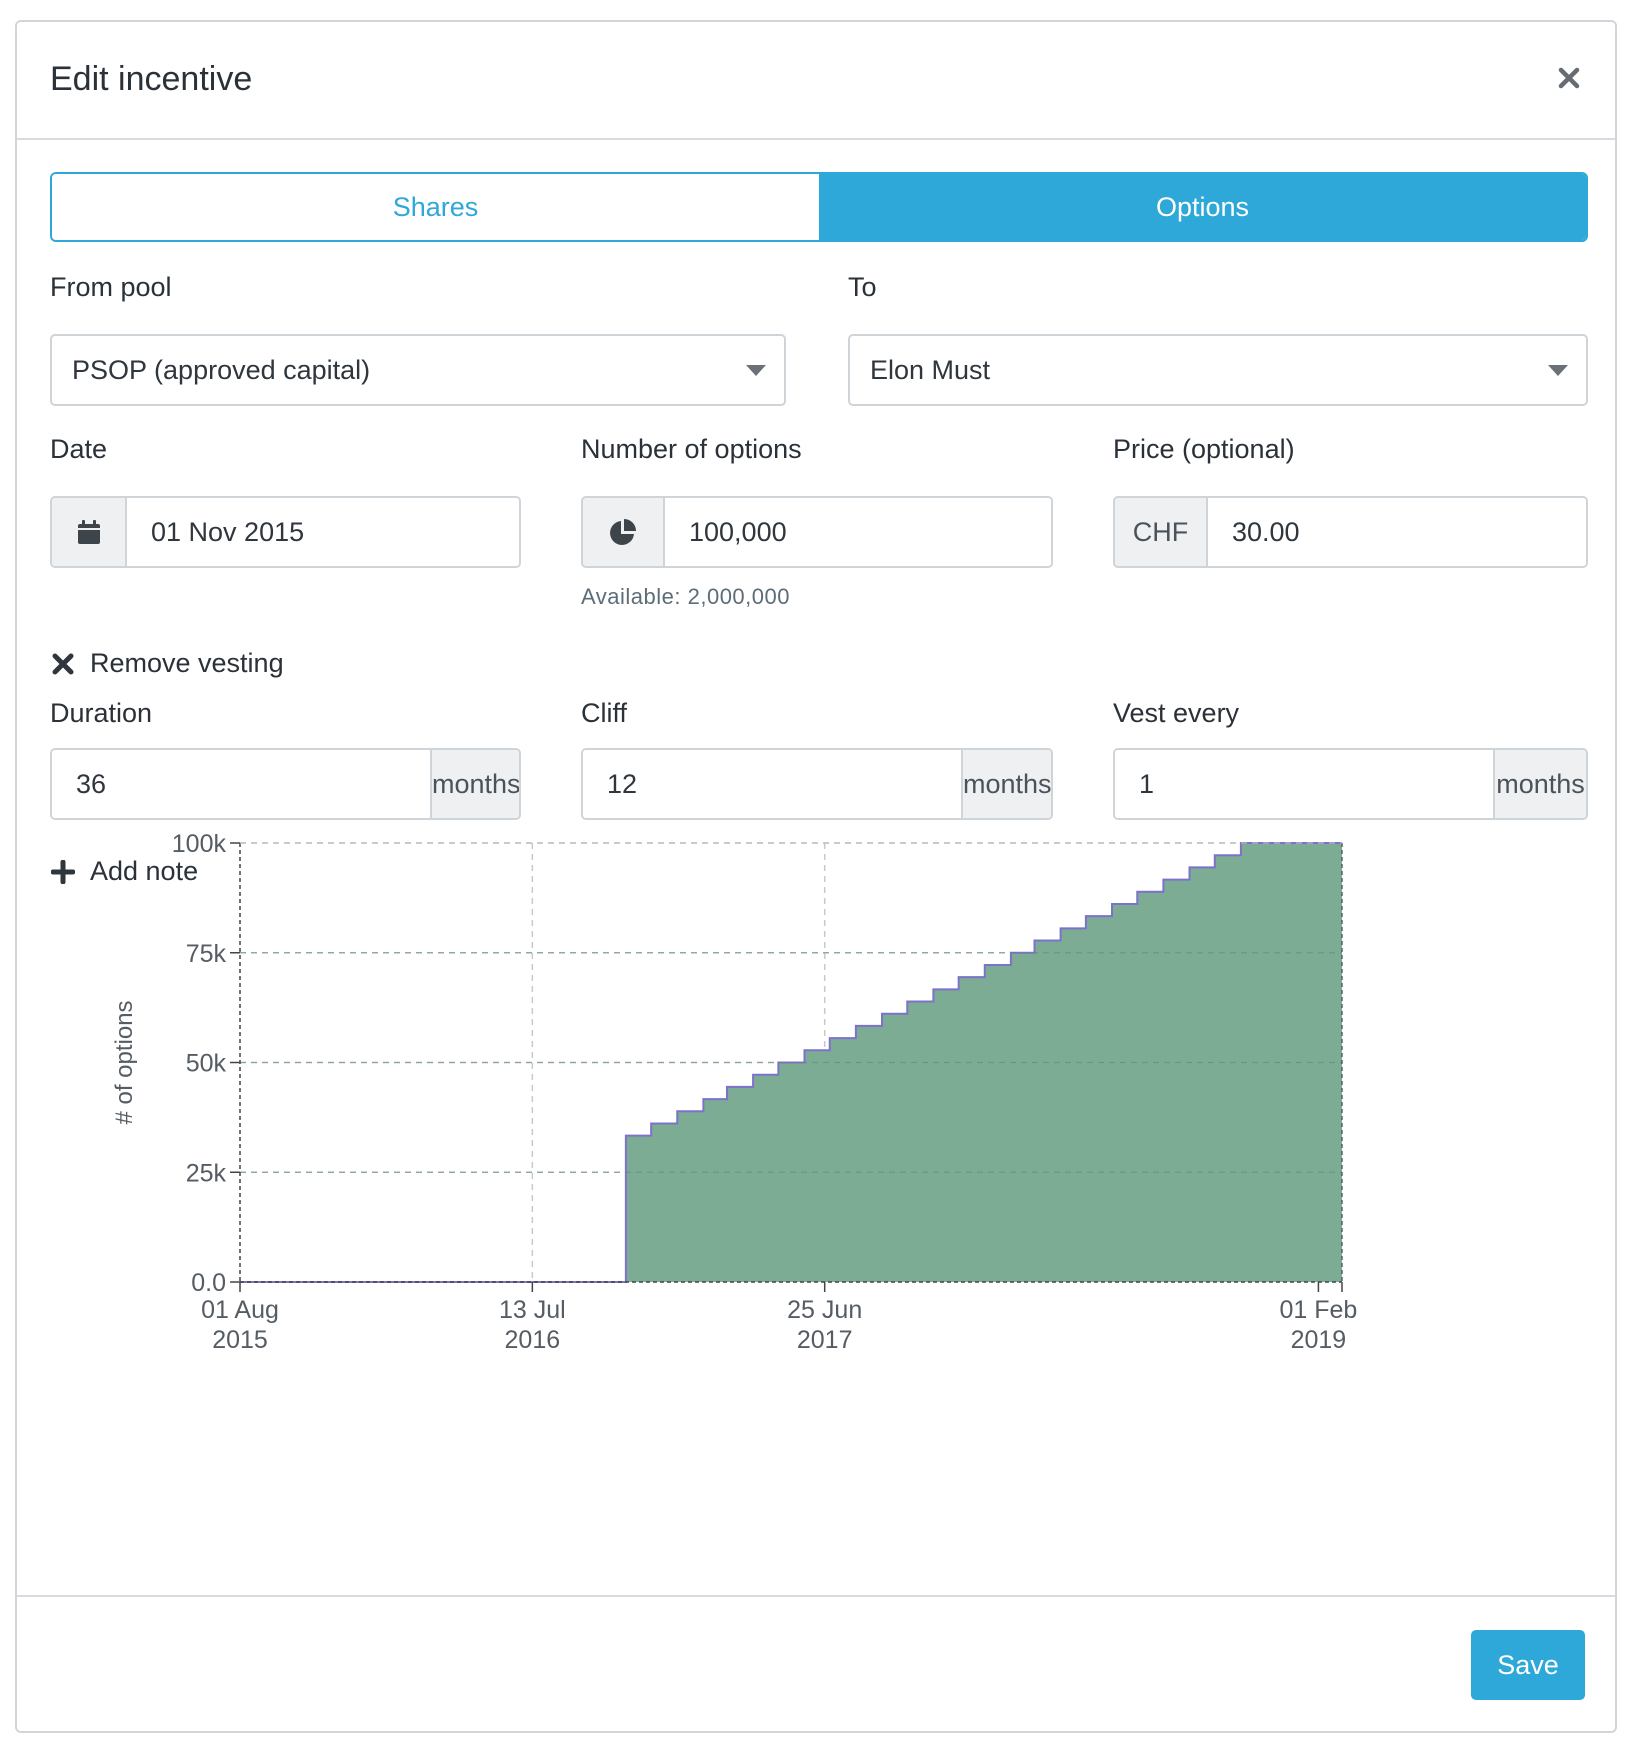  What do you see at coordinates (1539, 784) in the screenshot?
I see `vest-every-unit: months` at bounding box center [1539, 784].